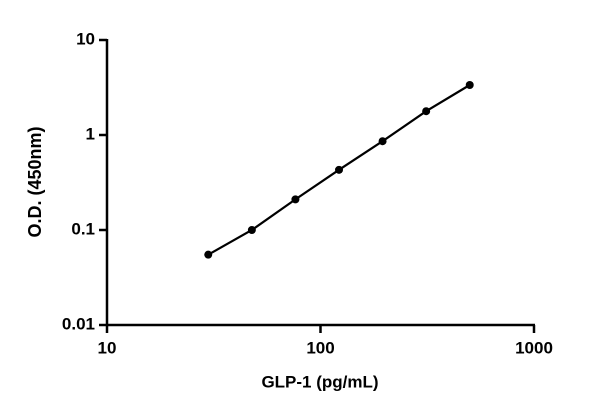  What do you see at coordinates (90, 133) in the screenshot?
I see `y-tick-label: 1` at bounding box center [90, 133].